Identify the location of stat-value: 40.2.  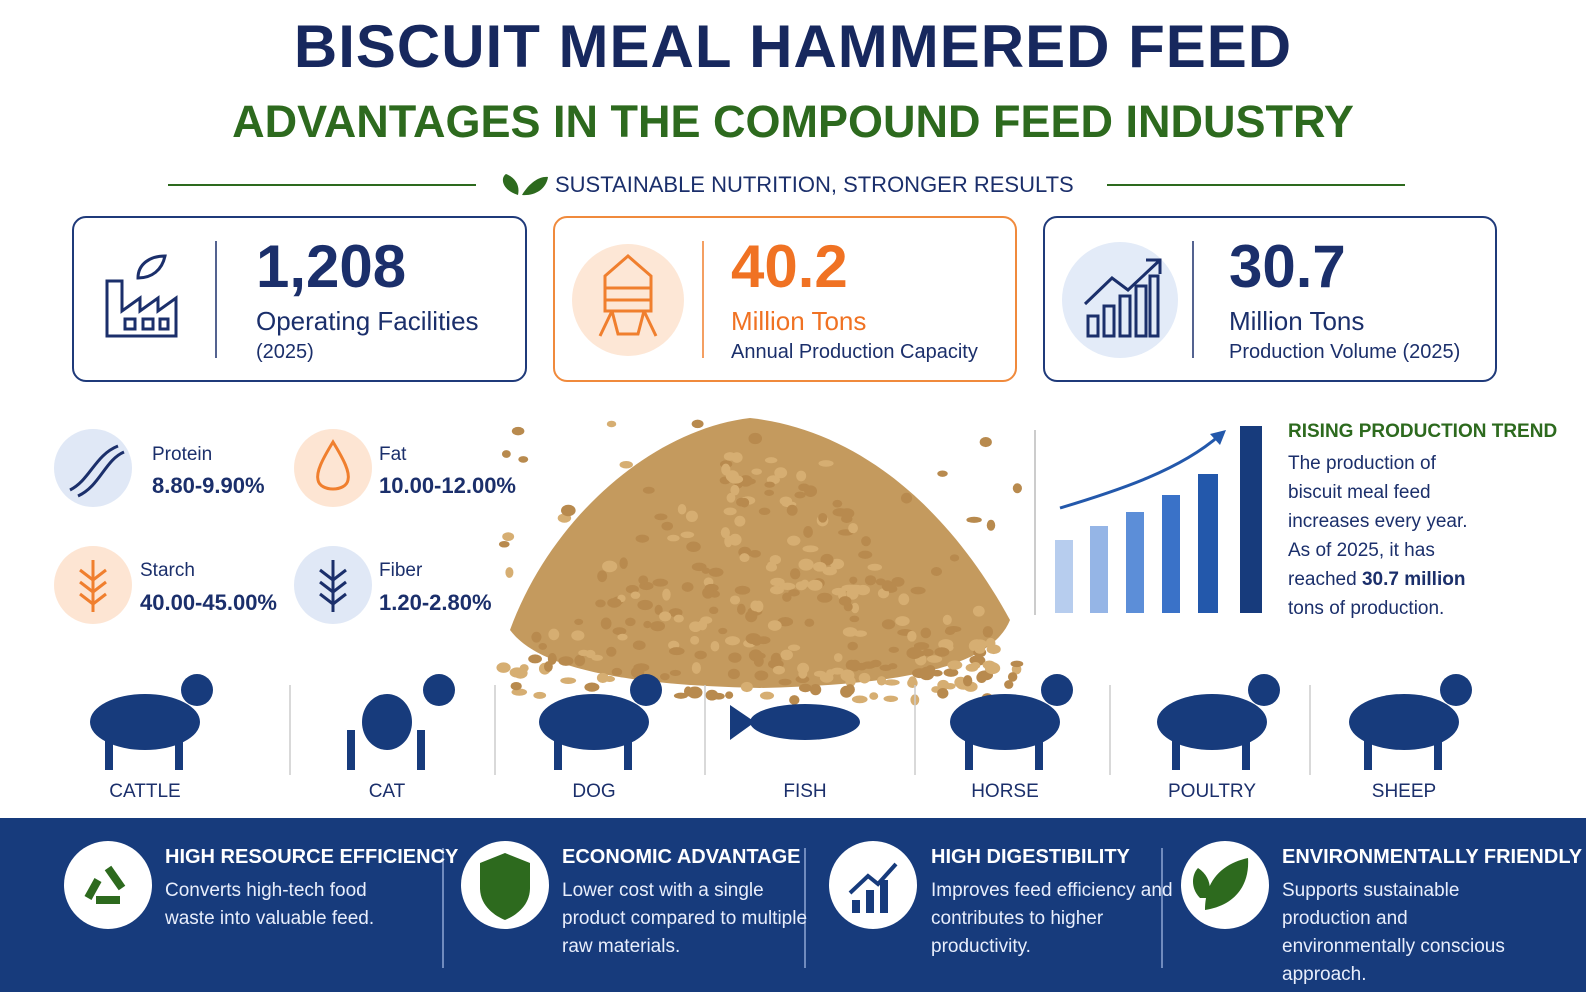
(789, 266).